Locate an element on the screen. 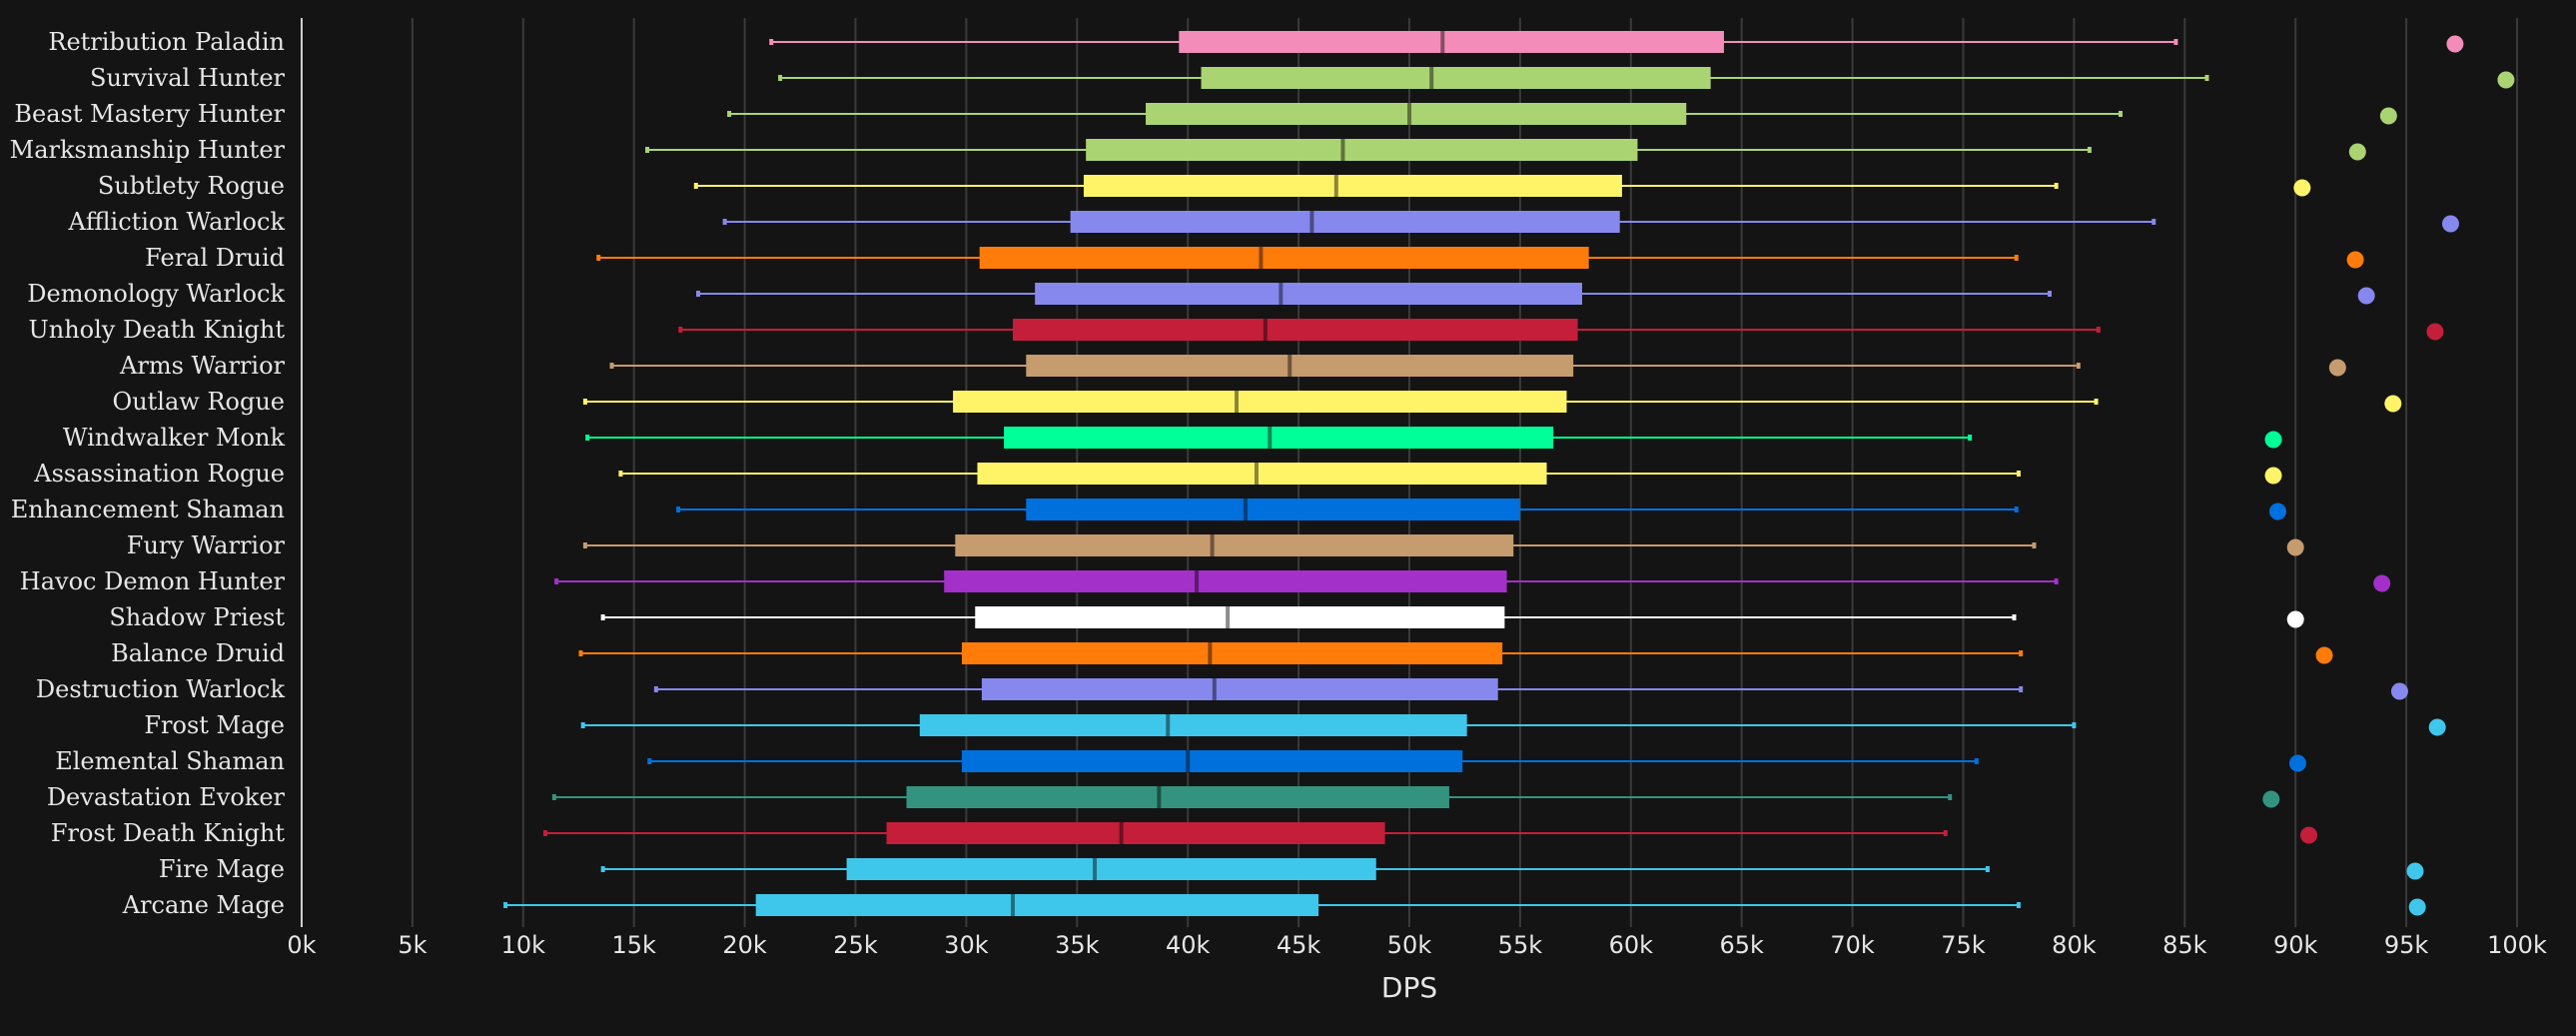  y-category-label: Retribution Paladin is located at coordinates (167, 42).